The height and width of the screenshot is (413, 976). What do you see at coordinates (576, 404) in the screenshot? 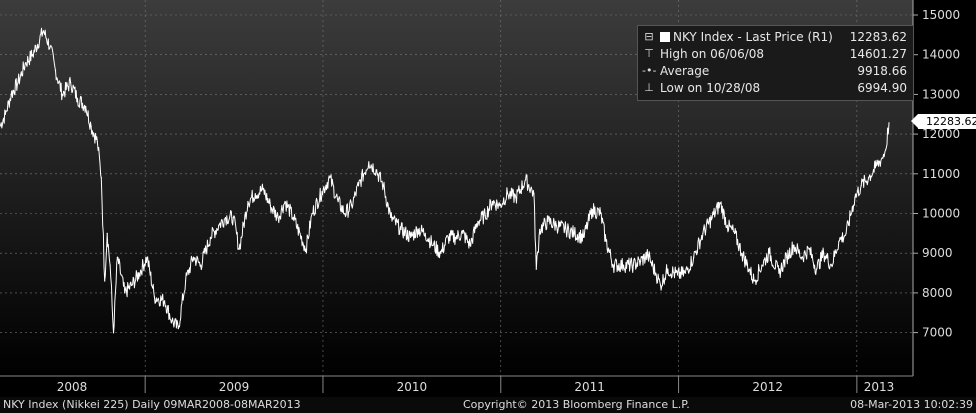
I see `footer-copyright: Copyright© 2013 Bloomberg Finance L.P.` at bounding box center [576, 404].